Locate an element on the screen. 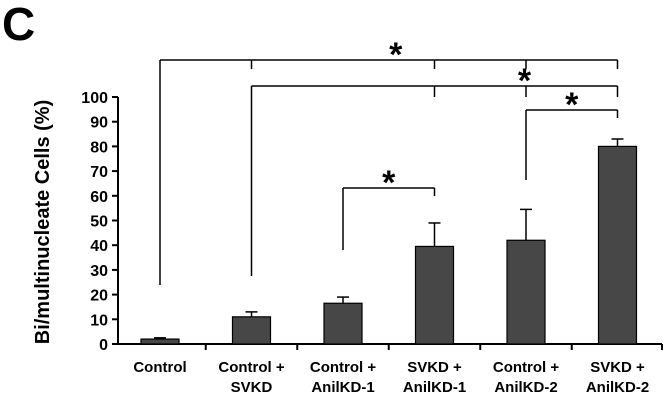  y-tick-label: 20 is located at coordinates (99, 296).